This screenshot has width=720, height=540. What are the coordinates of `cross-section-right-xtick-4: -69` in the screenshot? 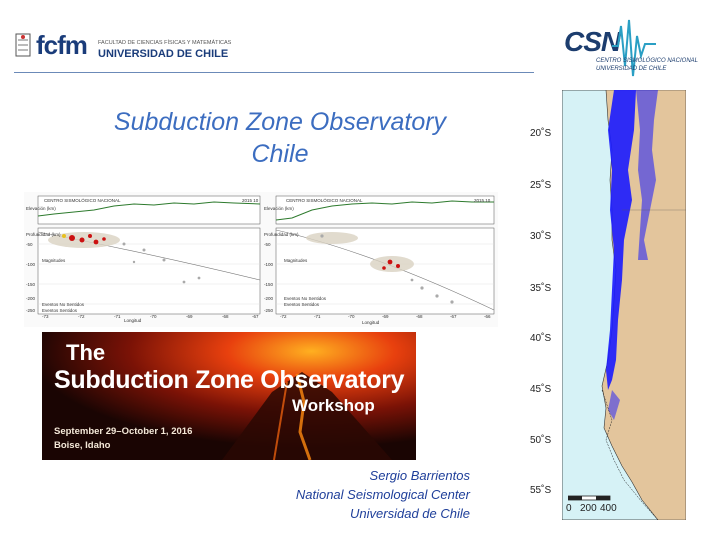 It's located at (385, 316).